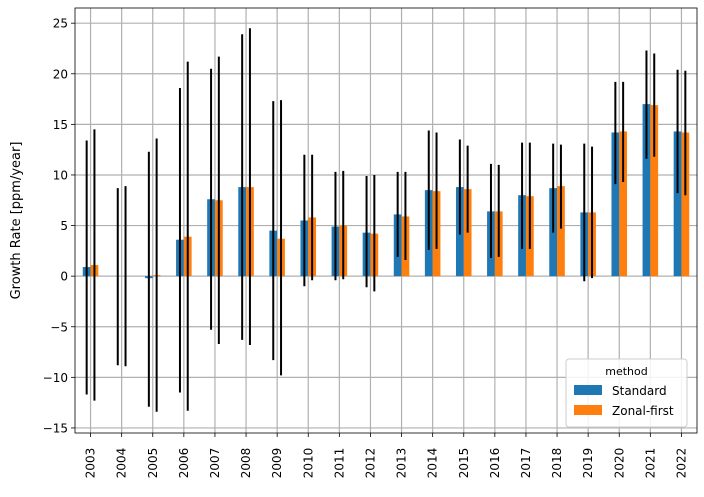  I want to click on y-tick-label: 10, so click(60, 175).